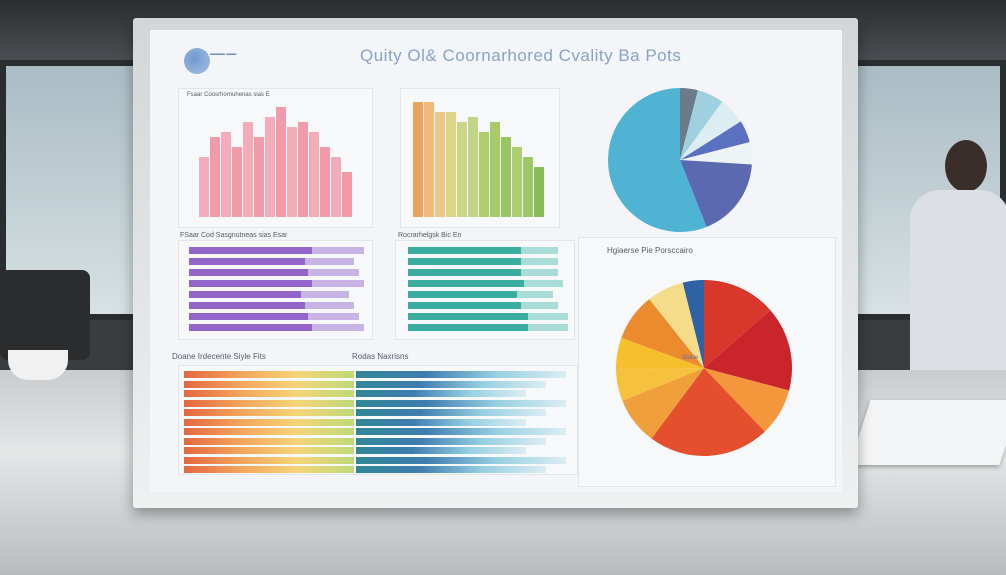  Describe the element at coordinates (234, 235) in the screenshot. I see `chart-title: FSaar Cod Sasgnutneas sias Esar` at that location.